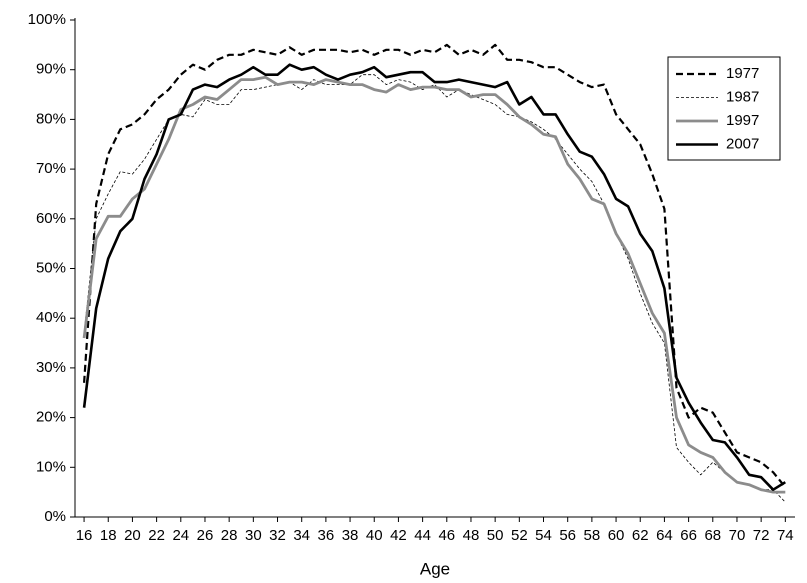 This screenshot has height=583, width=807. Describe the element at coordinates (229, 535) in the screenshot. I see `x-tick-label: 28` at that location.